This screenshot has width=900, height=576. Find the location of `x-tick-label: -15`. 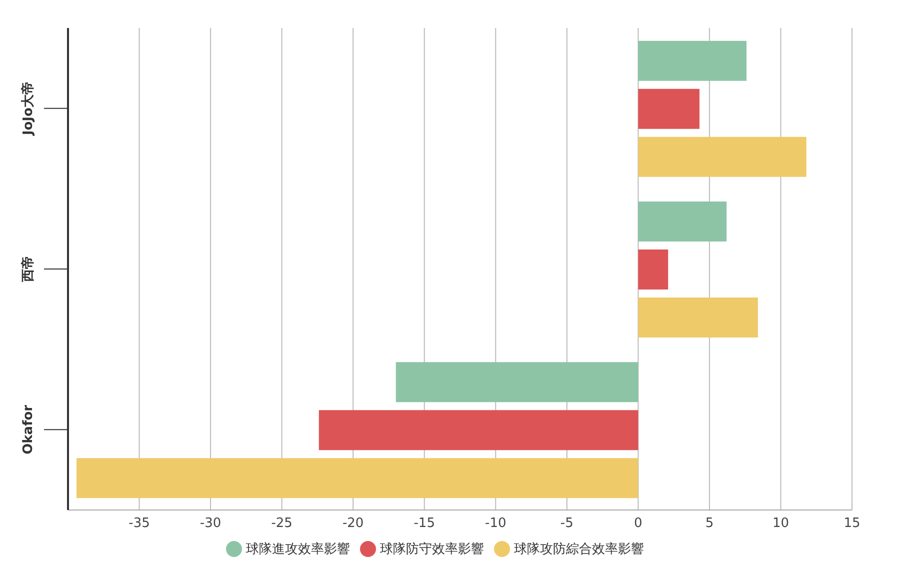

x-tick-label: -15 is located at coordinates (424, 524).